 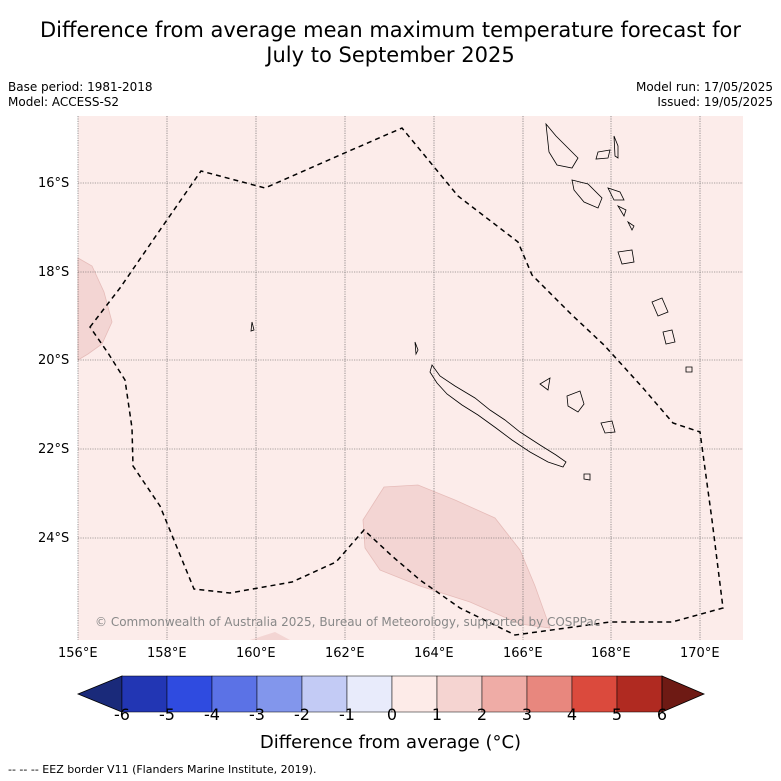 I want to click on colorbar, so click(x=391, y=694).